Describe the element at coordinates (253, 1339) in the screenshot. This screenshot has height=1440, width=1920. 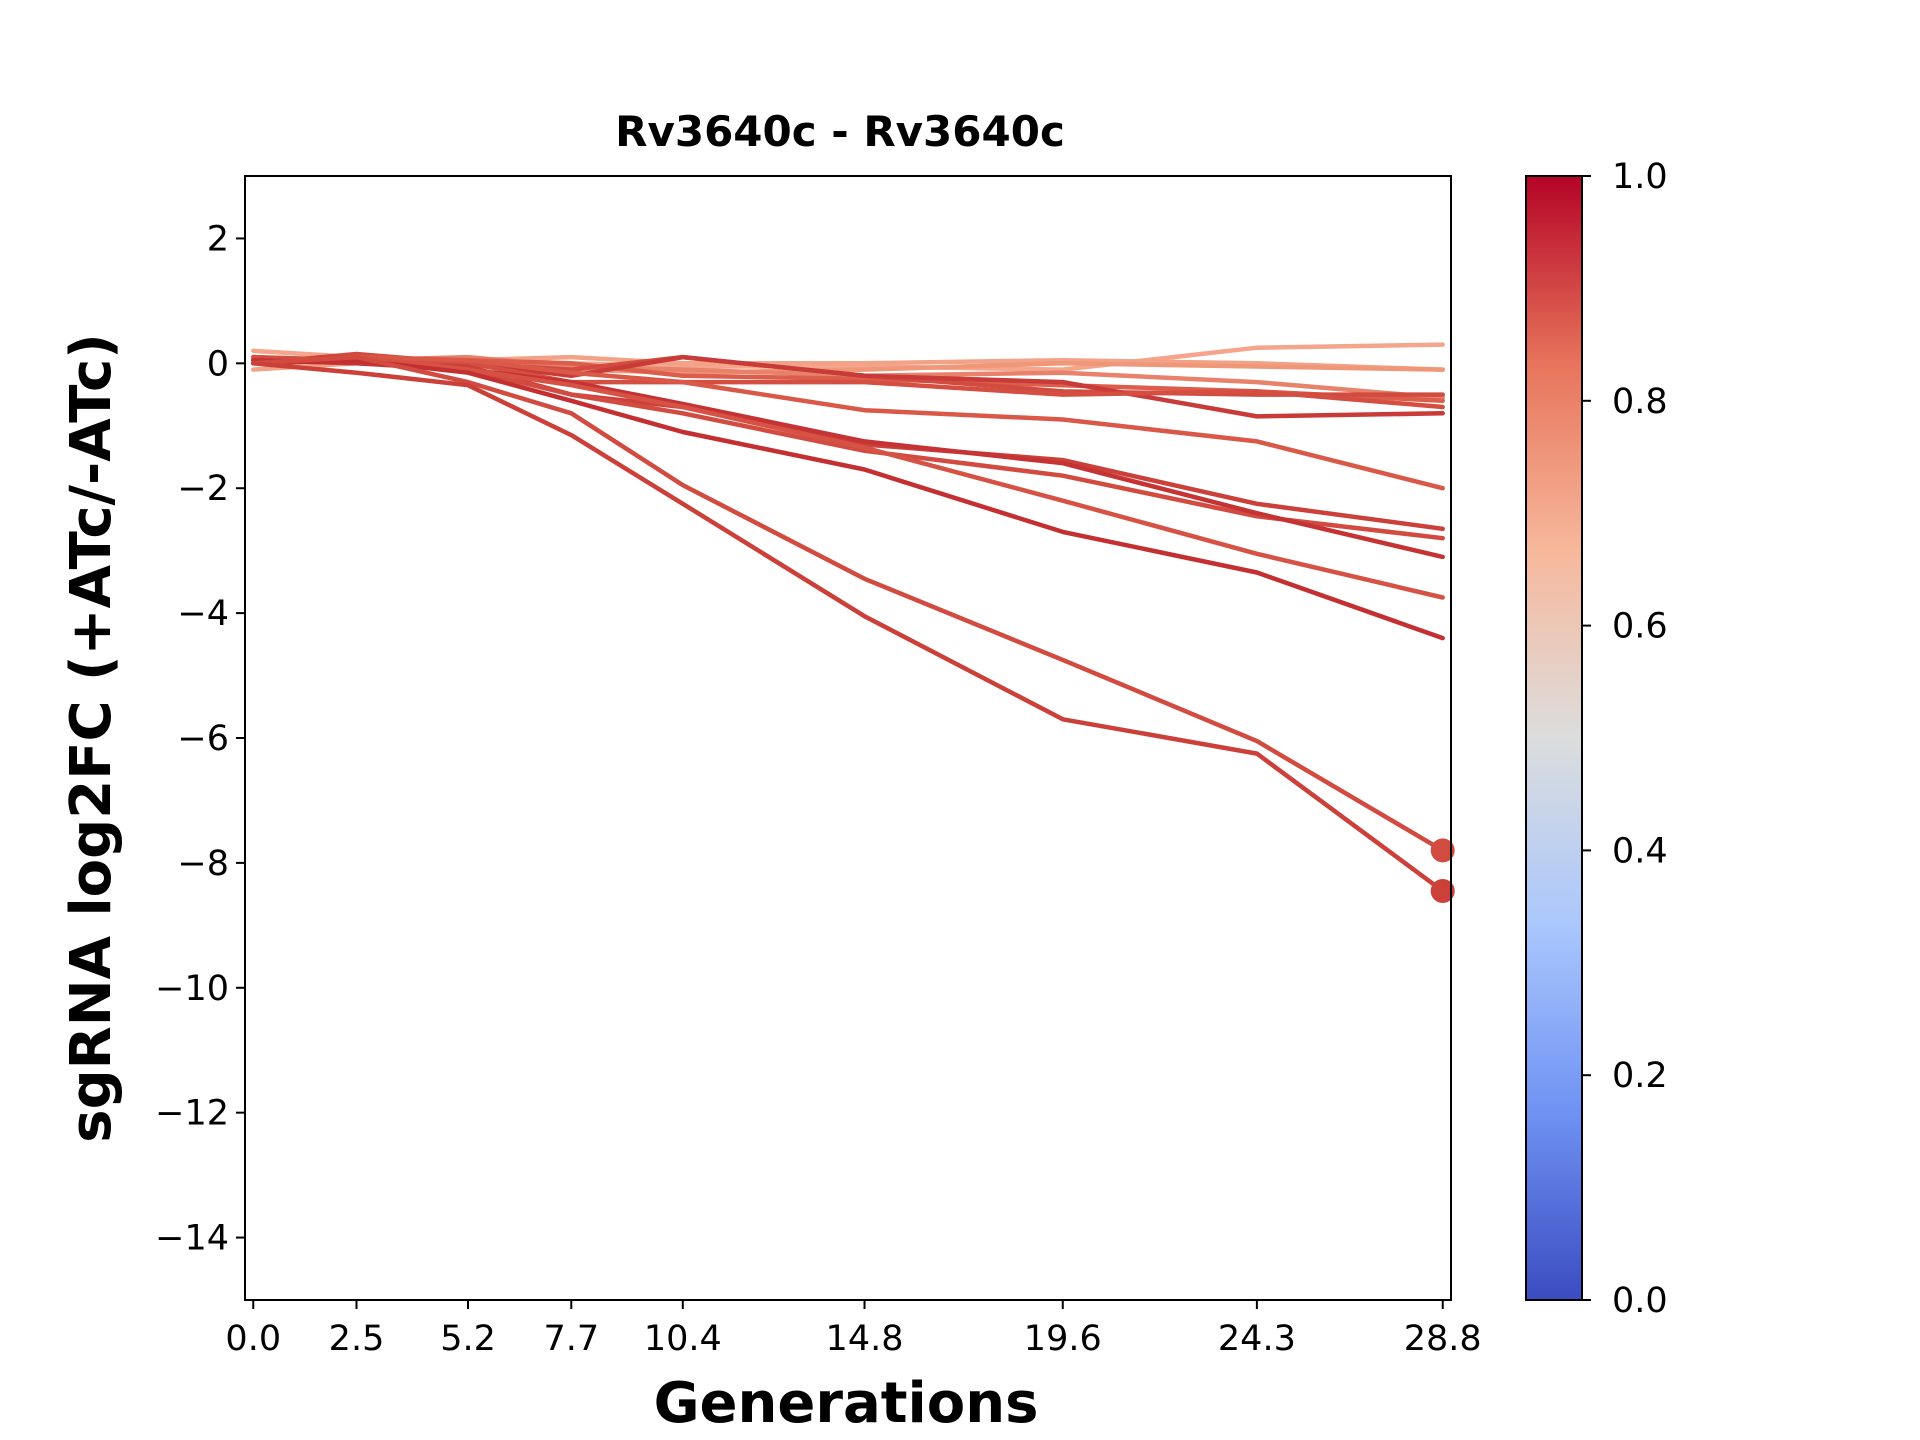
I see `x-tick-label: 0.0` at that location.